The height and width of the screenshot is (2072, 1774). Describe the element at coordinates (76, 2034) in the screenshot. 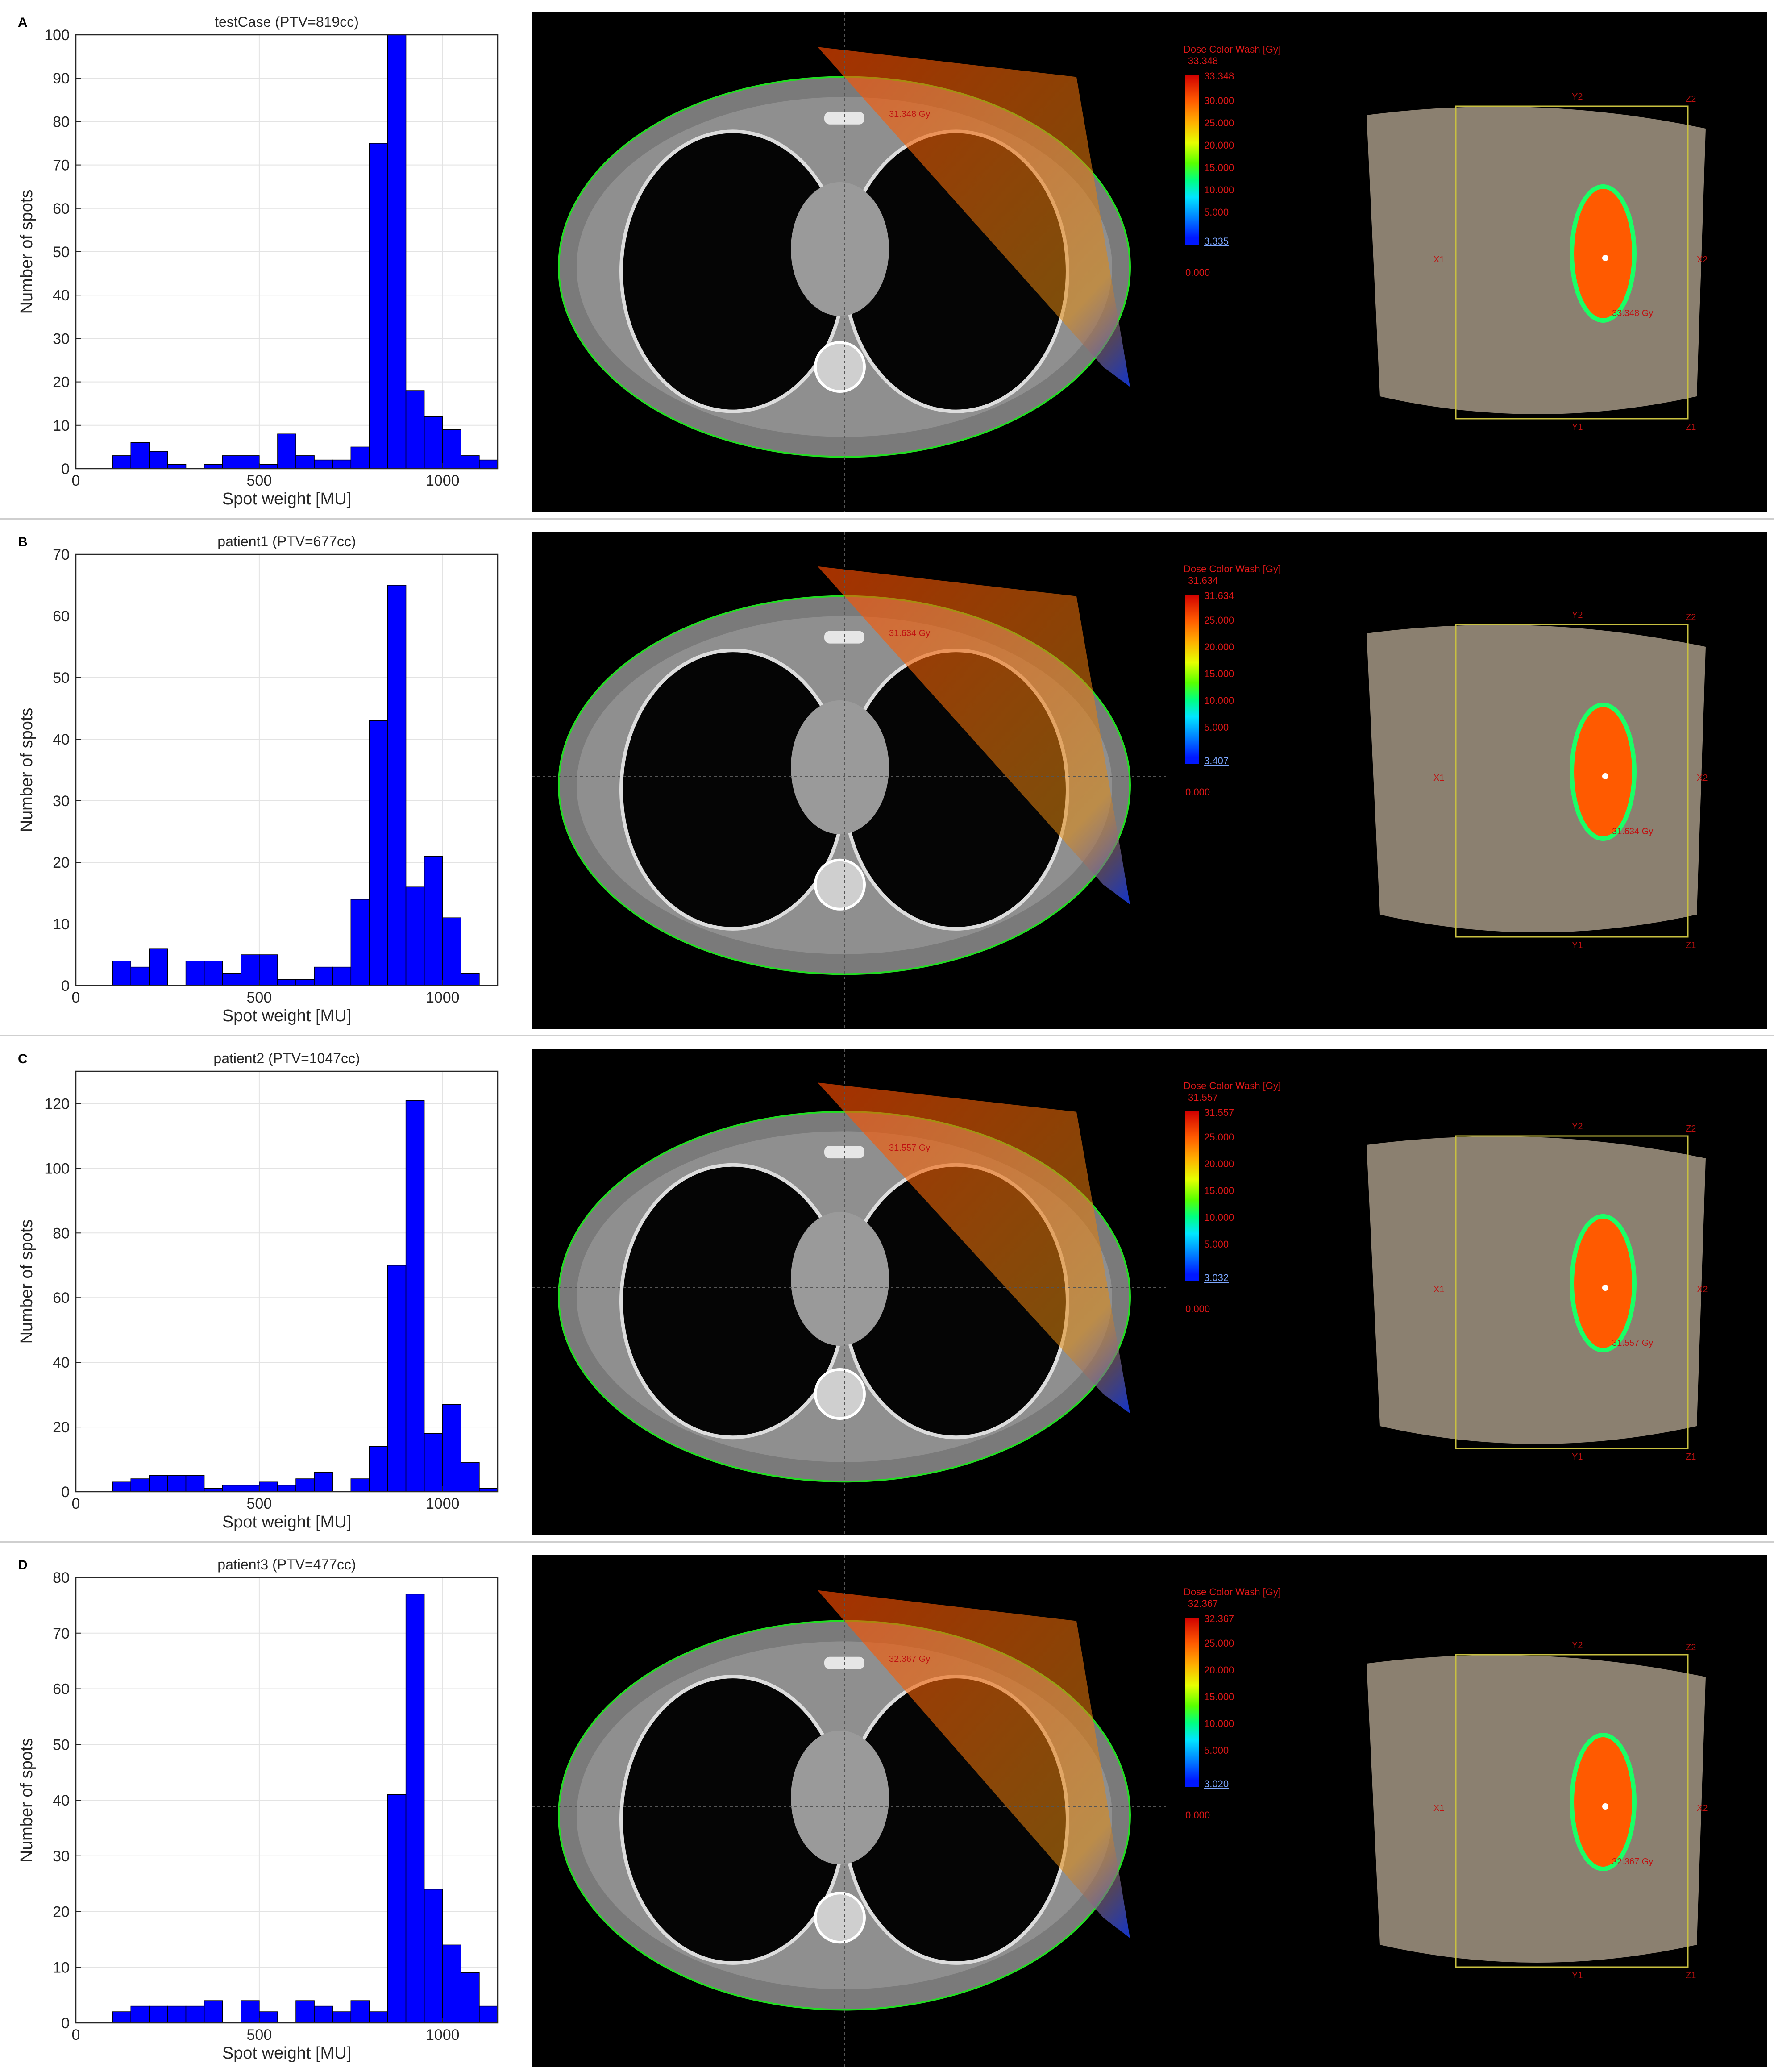

I see `x-tick-label: 0` at that location.